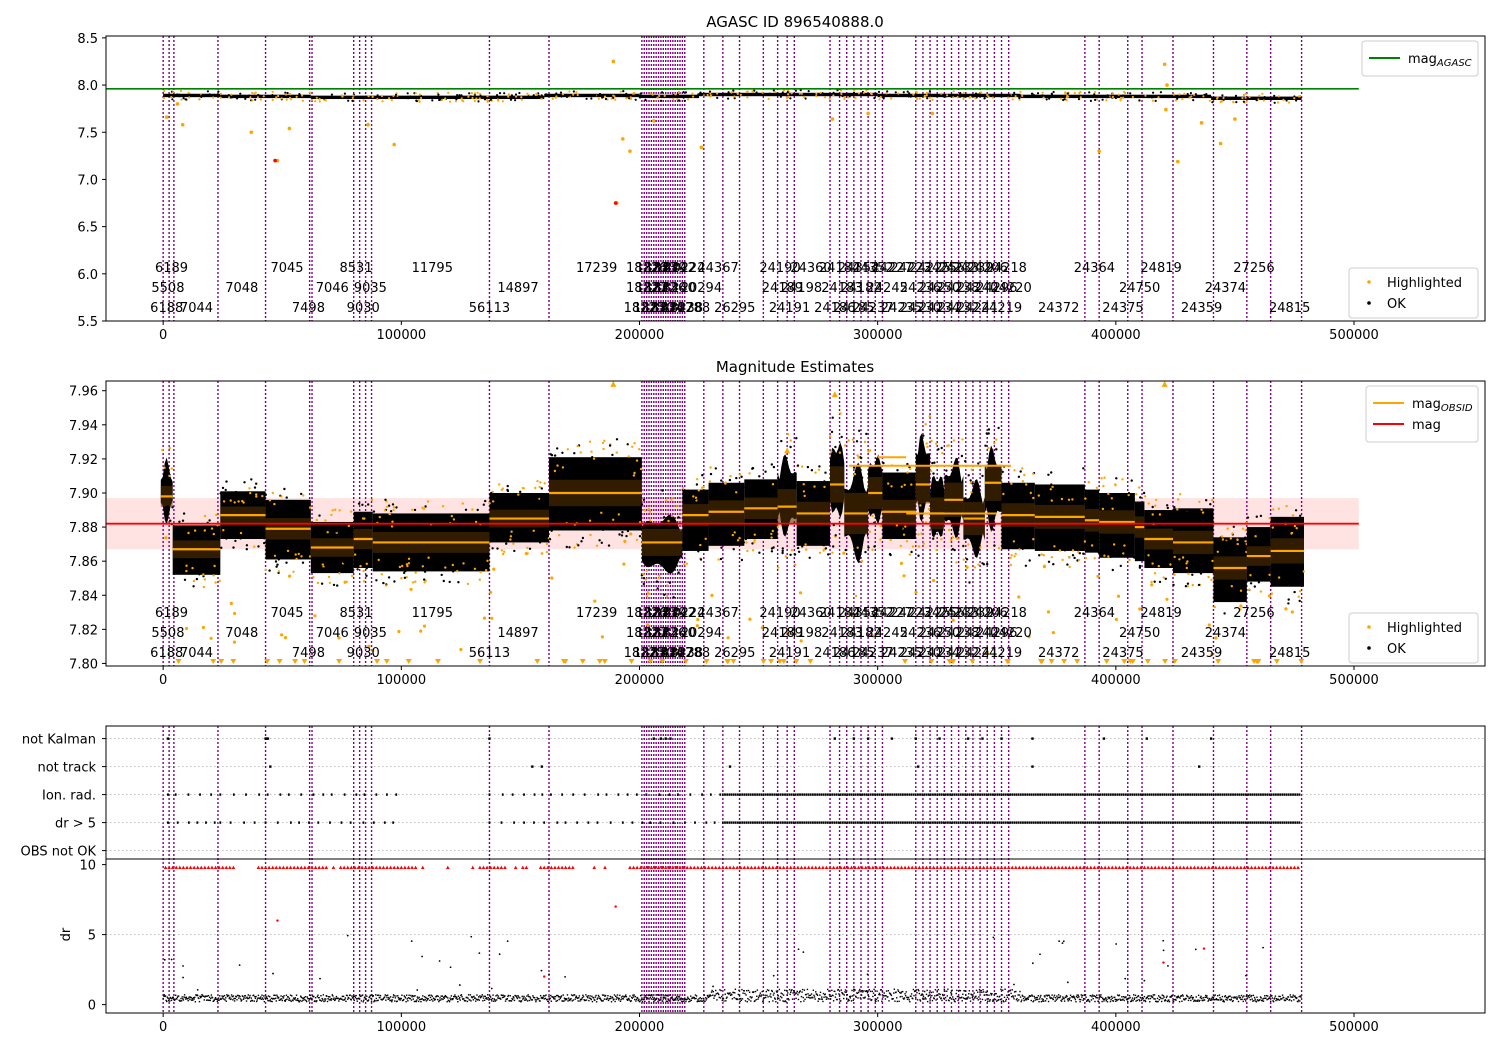 This screenshot has width=1500, height=1050. Describe the element at coordinates (615, 906) in the screenshot. I see `dr-red-point` at that location.